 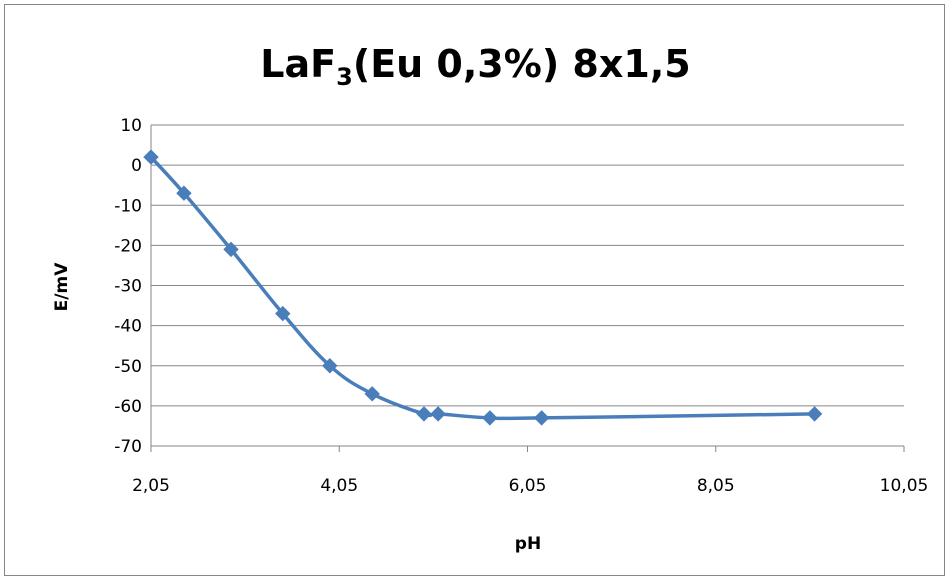 I want to click on chart-title-subscript: 3, so click(x=344, y=77).